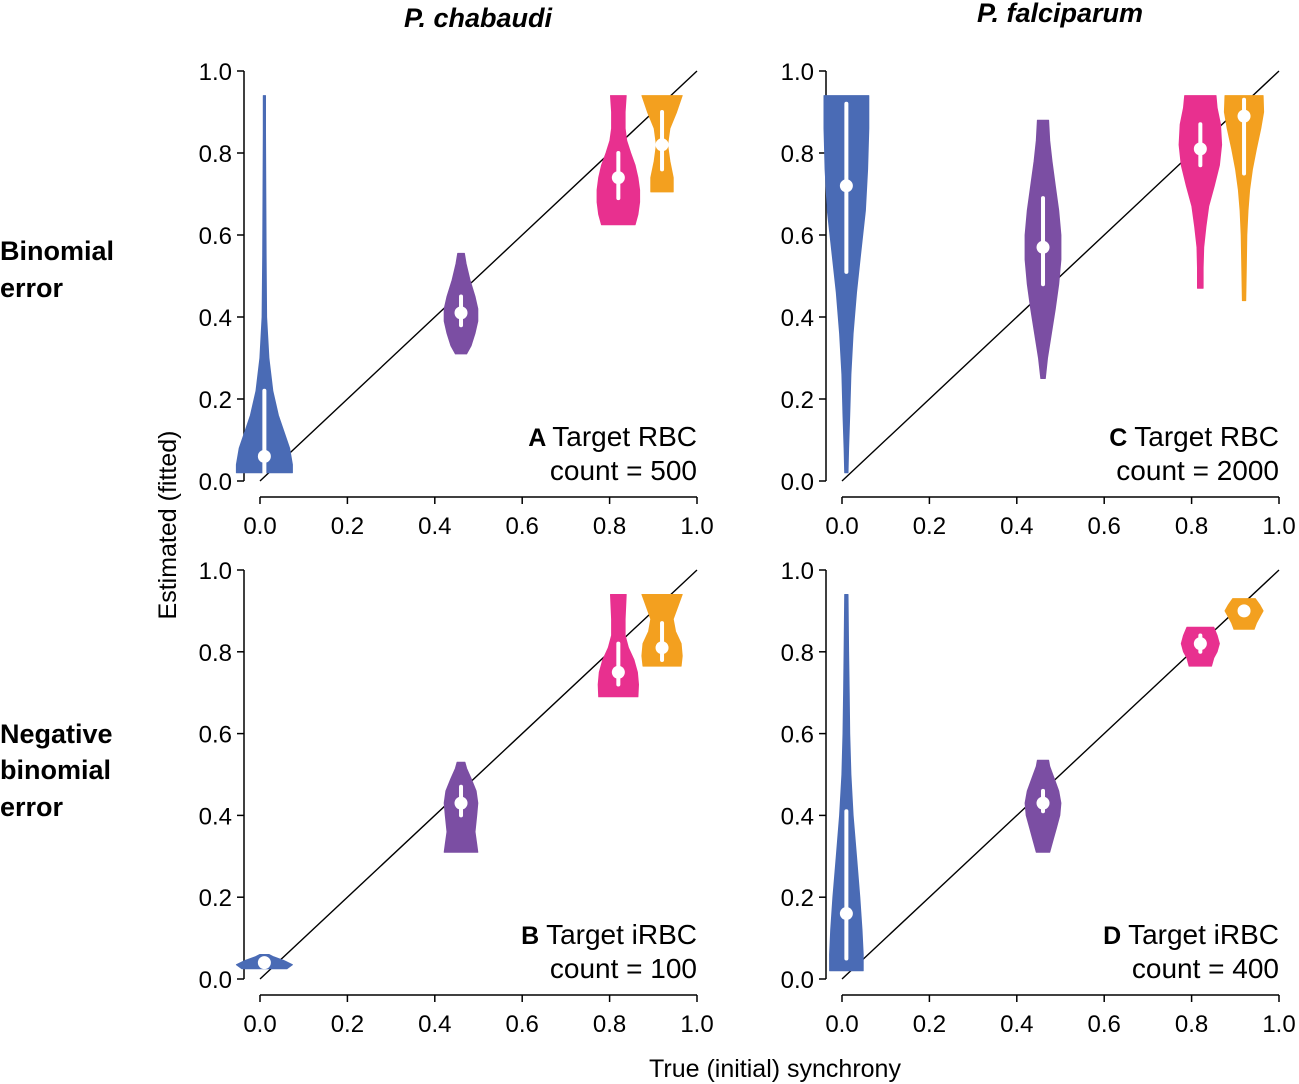  What do you see at coordinates (57, 251) in the screenshot?
I see `row-title-binomial-line1: Binomial` at bounding box center [57, 251].